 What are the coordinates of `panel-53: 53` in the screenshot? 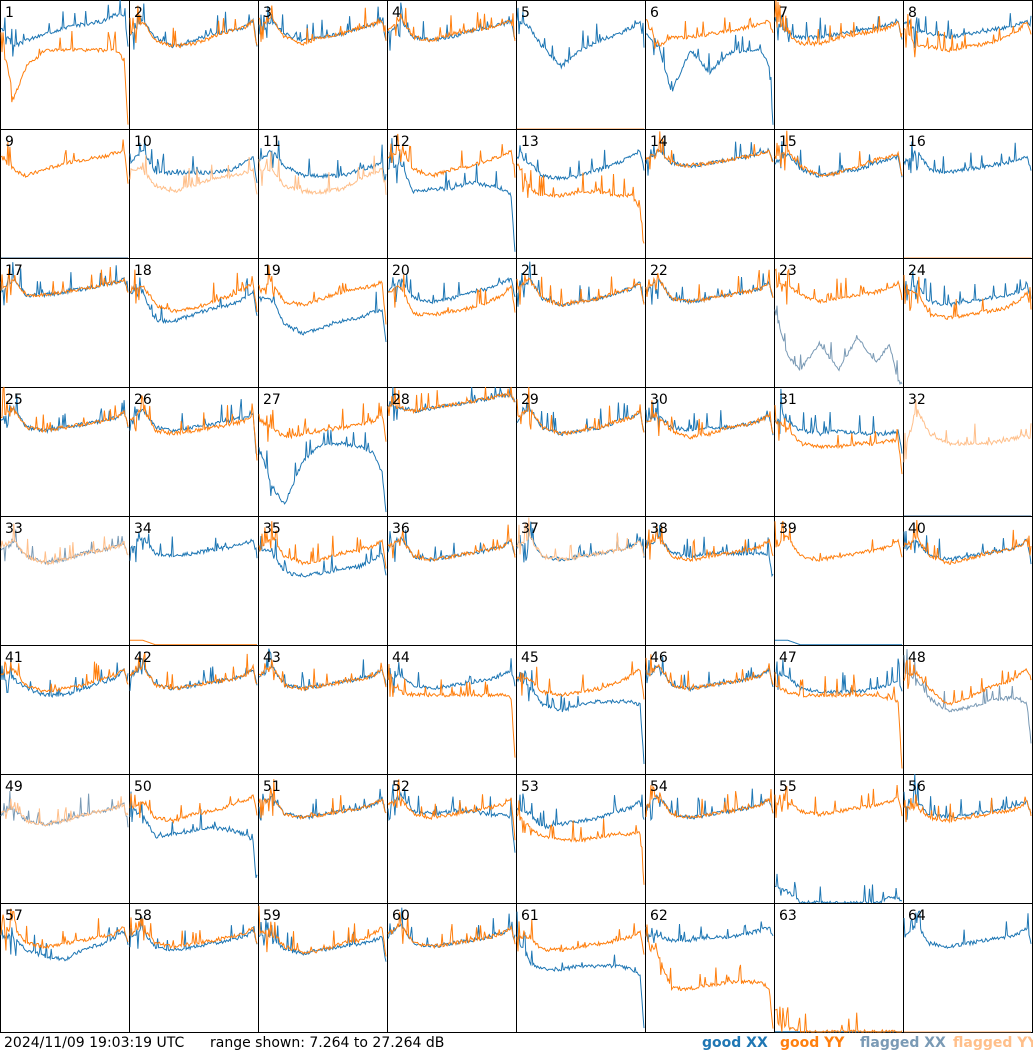 It's located at (581, 839).